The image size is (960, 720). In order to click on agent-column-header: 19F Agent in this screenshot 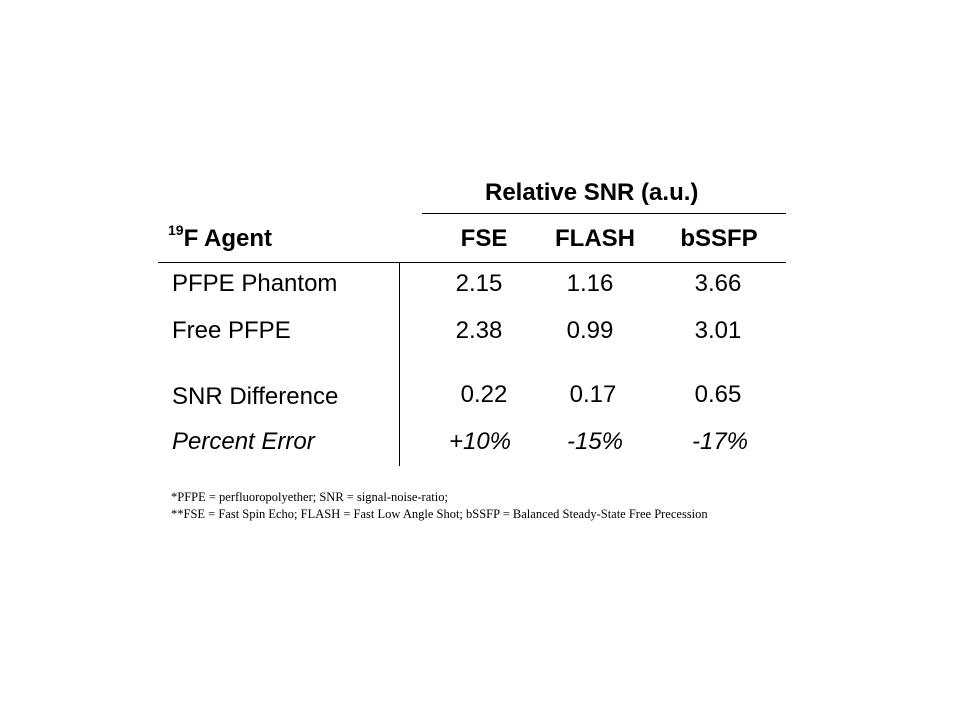, I will do `click(220, 237)`.